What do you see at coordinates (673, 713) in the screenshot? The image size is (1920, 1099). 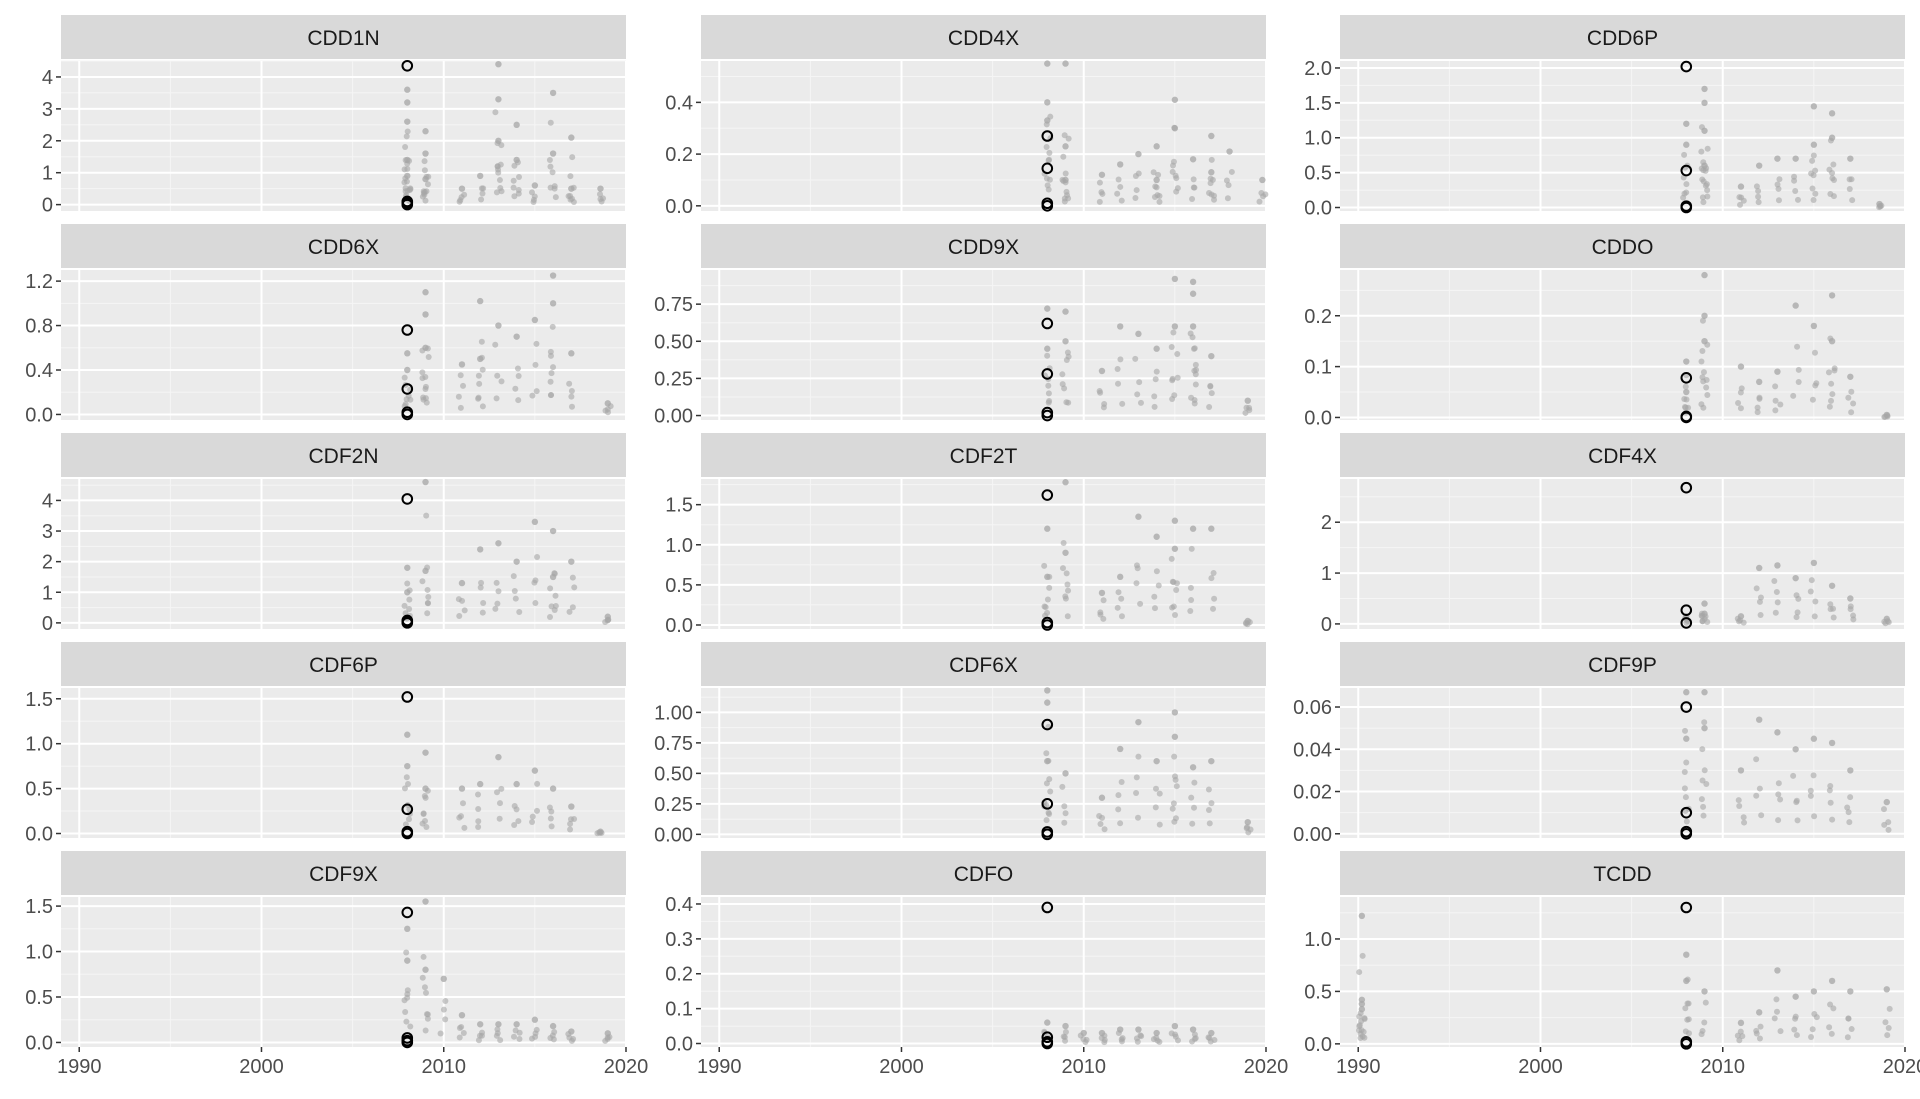 I see `y-tick-label: 1.00` at bounding box center [673, 713].